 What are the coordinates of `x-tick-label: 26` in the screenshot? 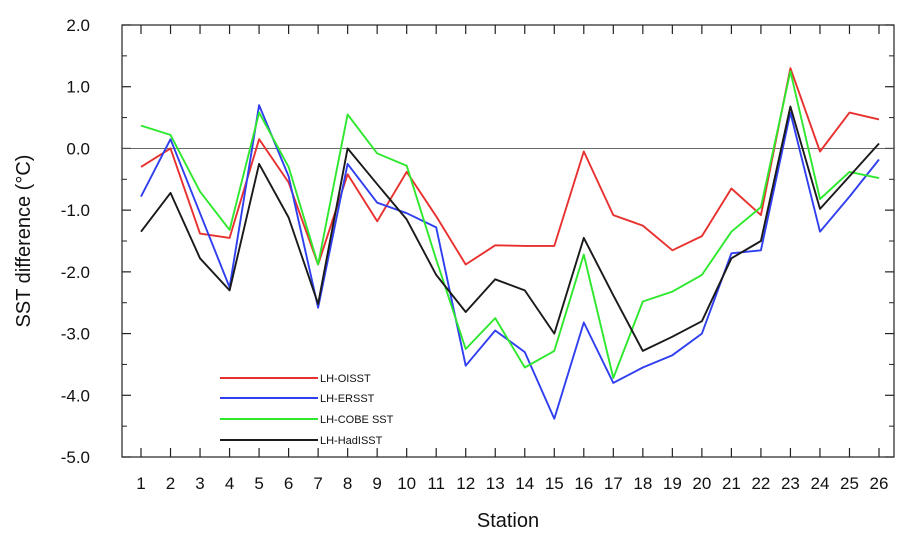 It's located at (879, 483).